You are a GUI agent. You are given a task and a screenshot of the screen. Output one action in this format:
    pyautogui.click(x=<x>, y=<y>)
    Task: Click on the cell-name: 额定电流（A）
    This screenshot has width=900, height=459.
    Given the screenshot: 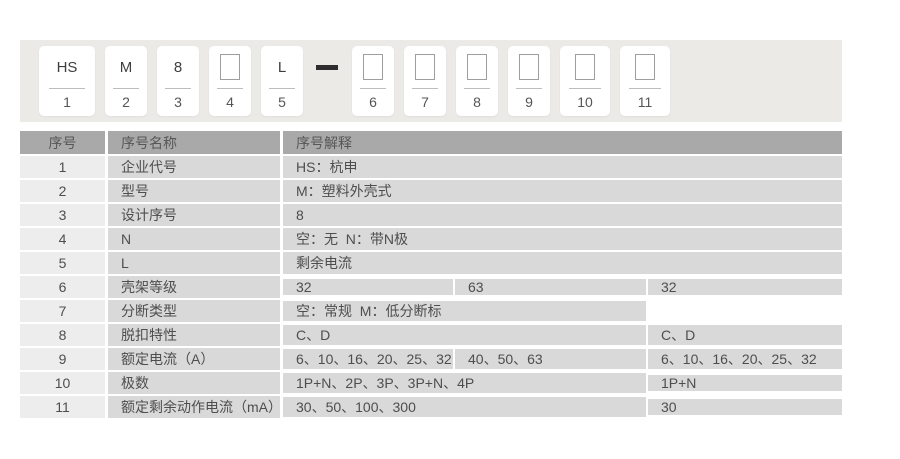 What is the action you would take?
    pyautogui.click(x=194, y=359)
    